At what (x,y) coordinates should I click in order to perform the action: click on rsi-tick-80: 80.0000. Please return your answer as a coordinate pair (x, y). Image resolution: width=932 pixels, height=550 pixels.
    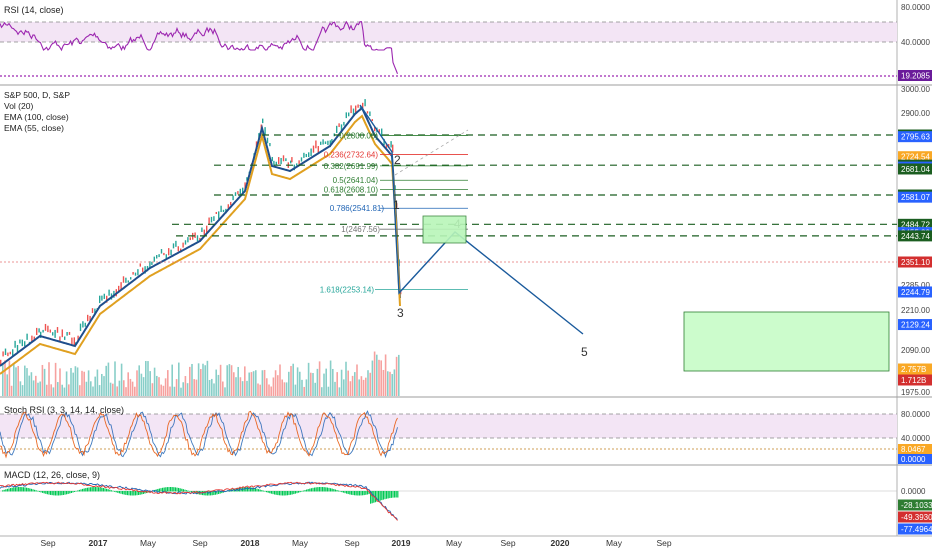
    Looking at the image, I should click on (915, 7).